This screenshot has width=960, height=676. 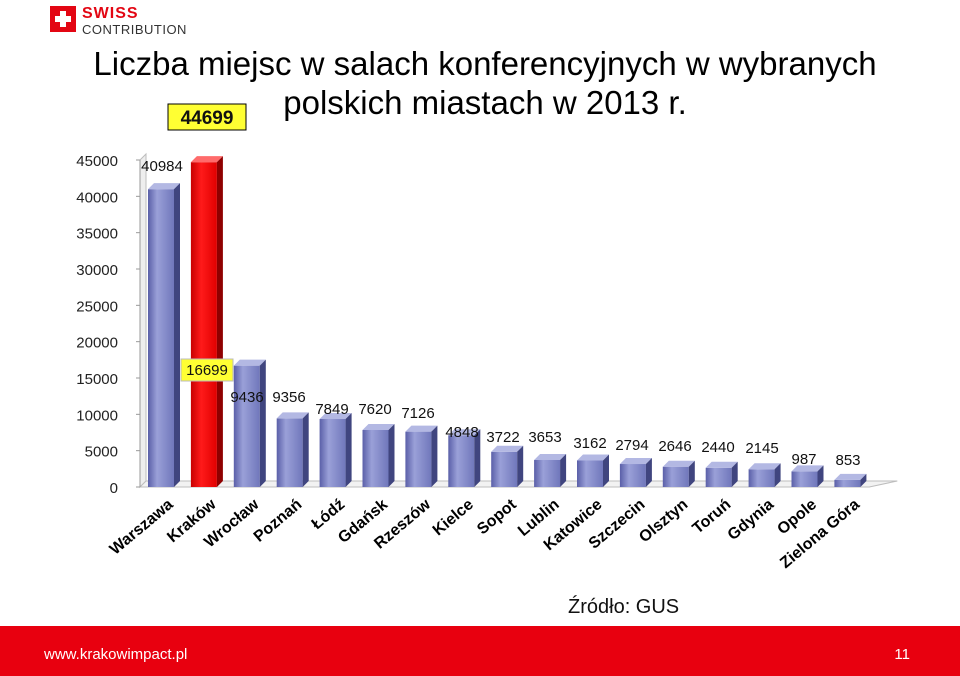 I want to click on data-label: 7849, so click(x=331, y=409).